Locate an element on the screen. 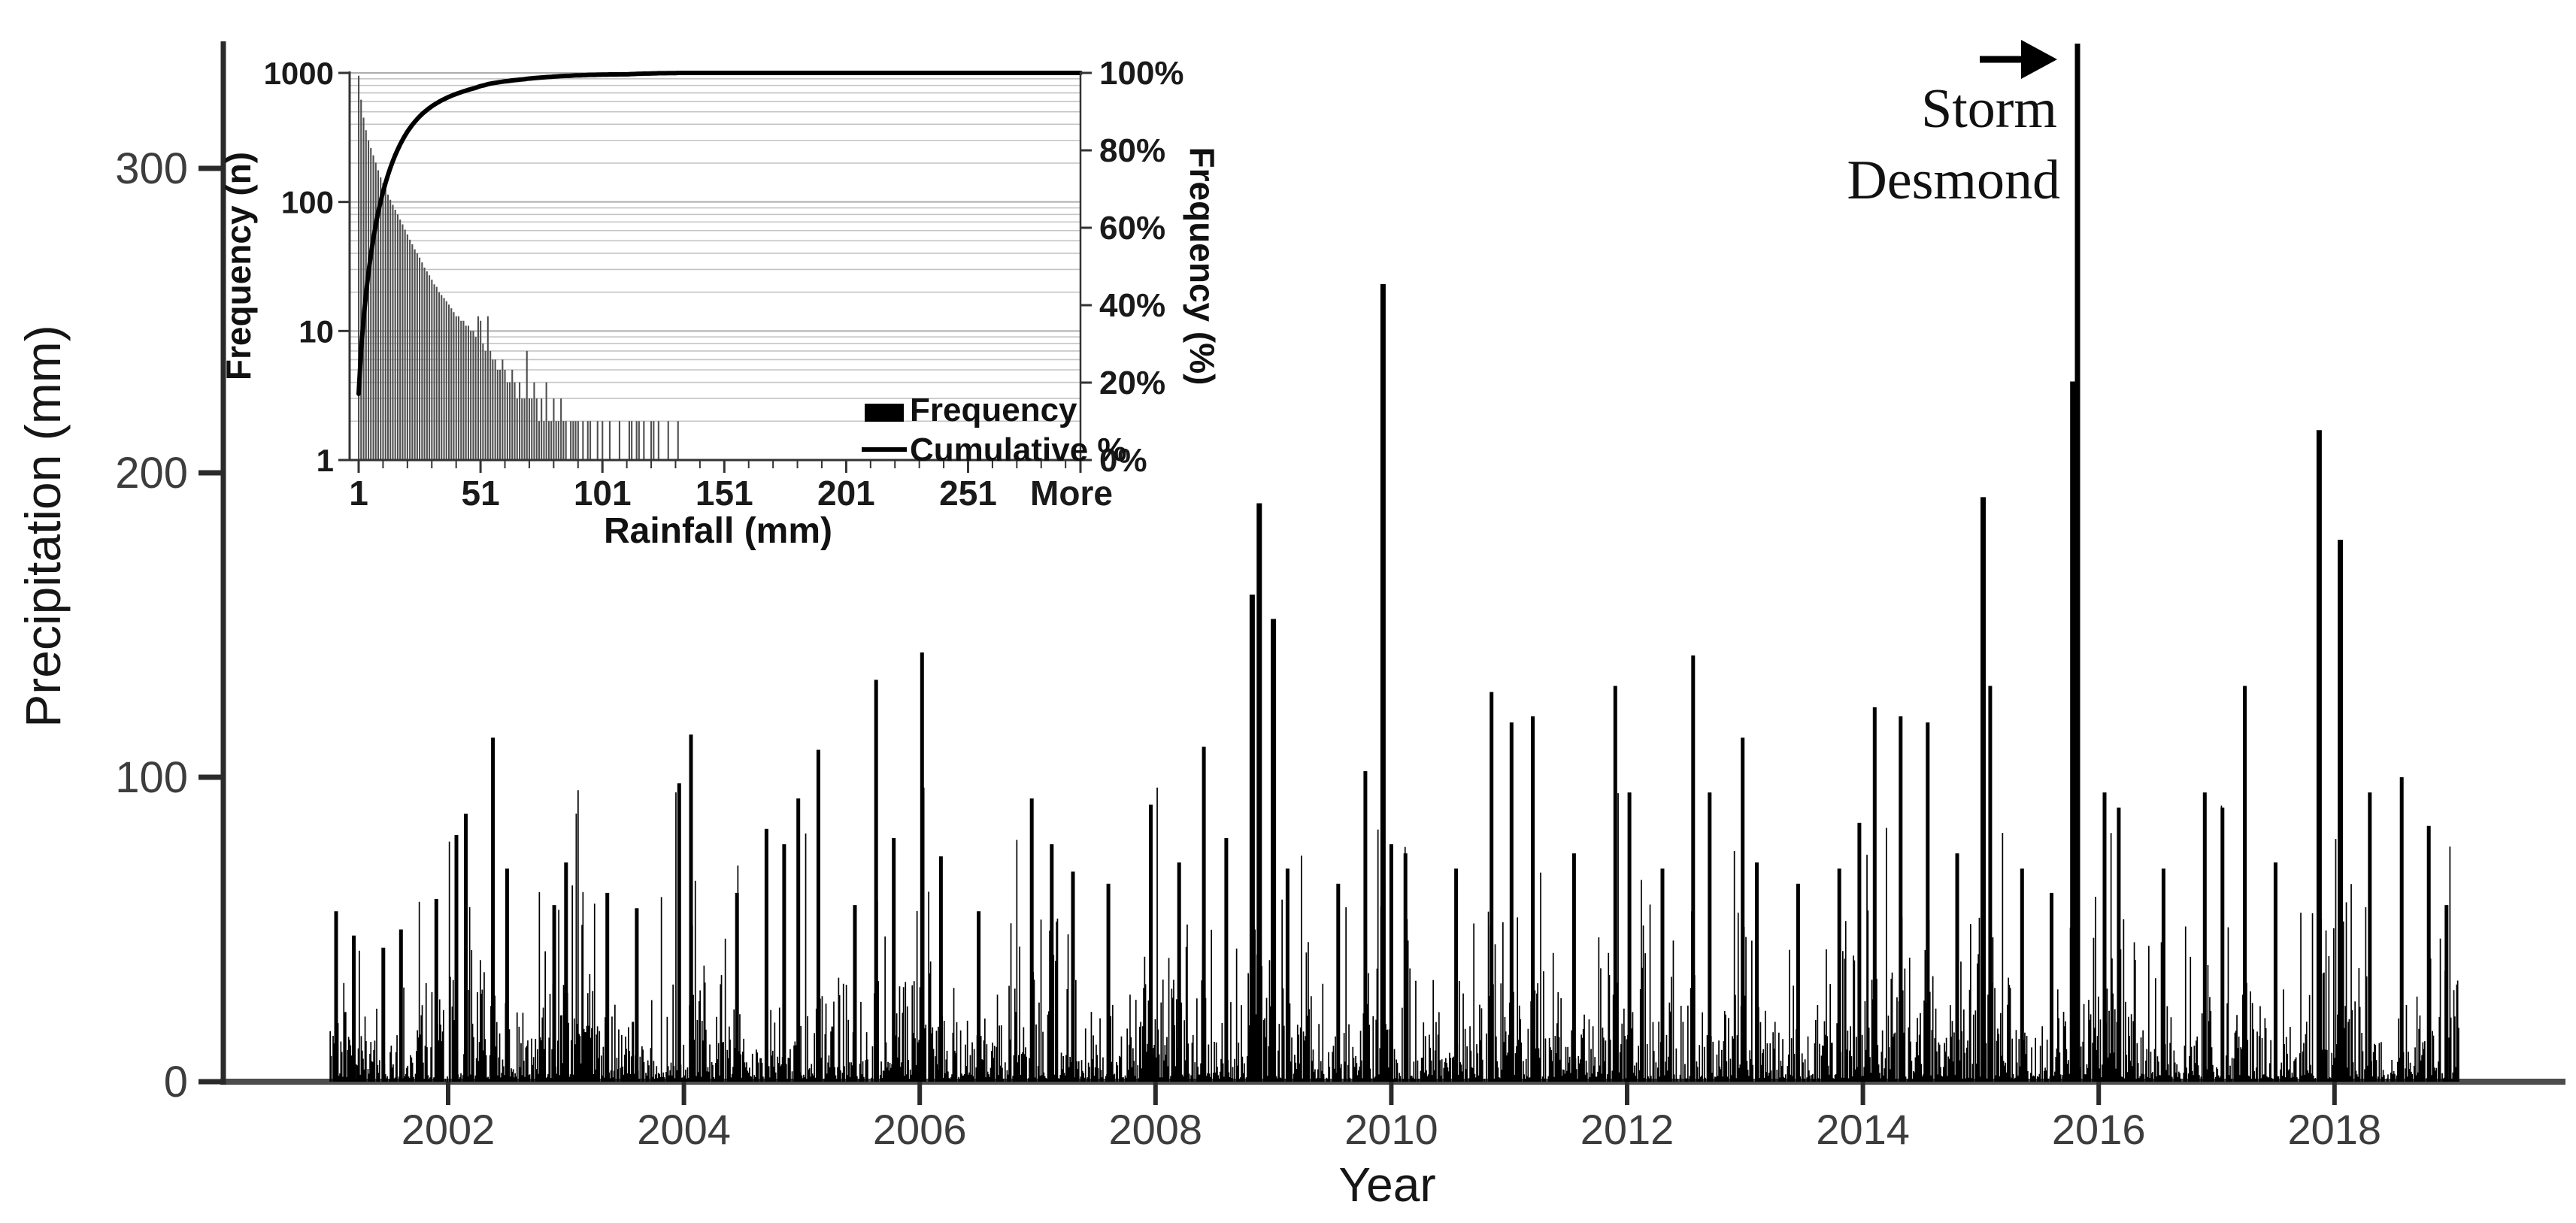  cumulative-percent-line is located at coordinates (719, 233).